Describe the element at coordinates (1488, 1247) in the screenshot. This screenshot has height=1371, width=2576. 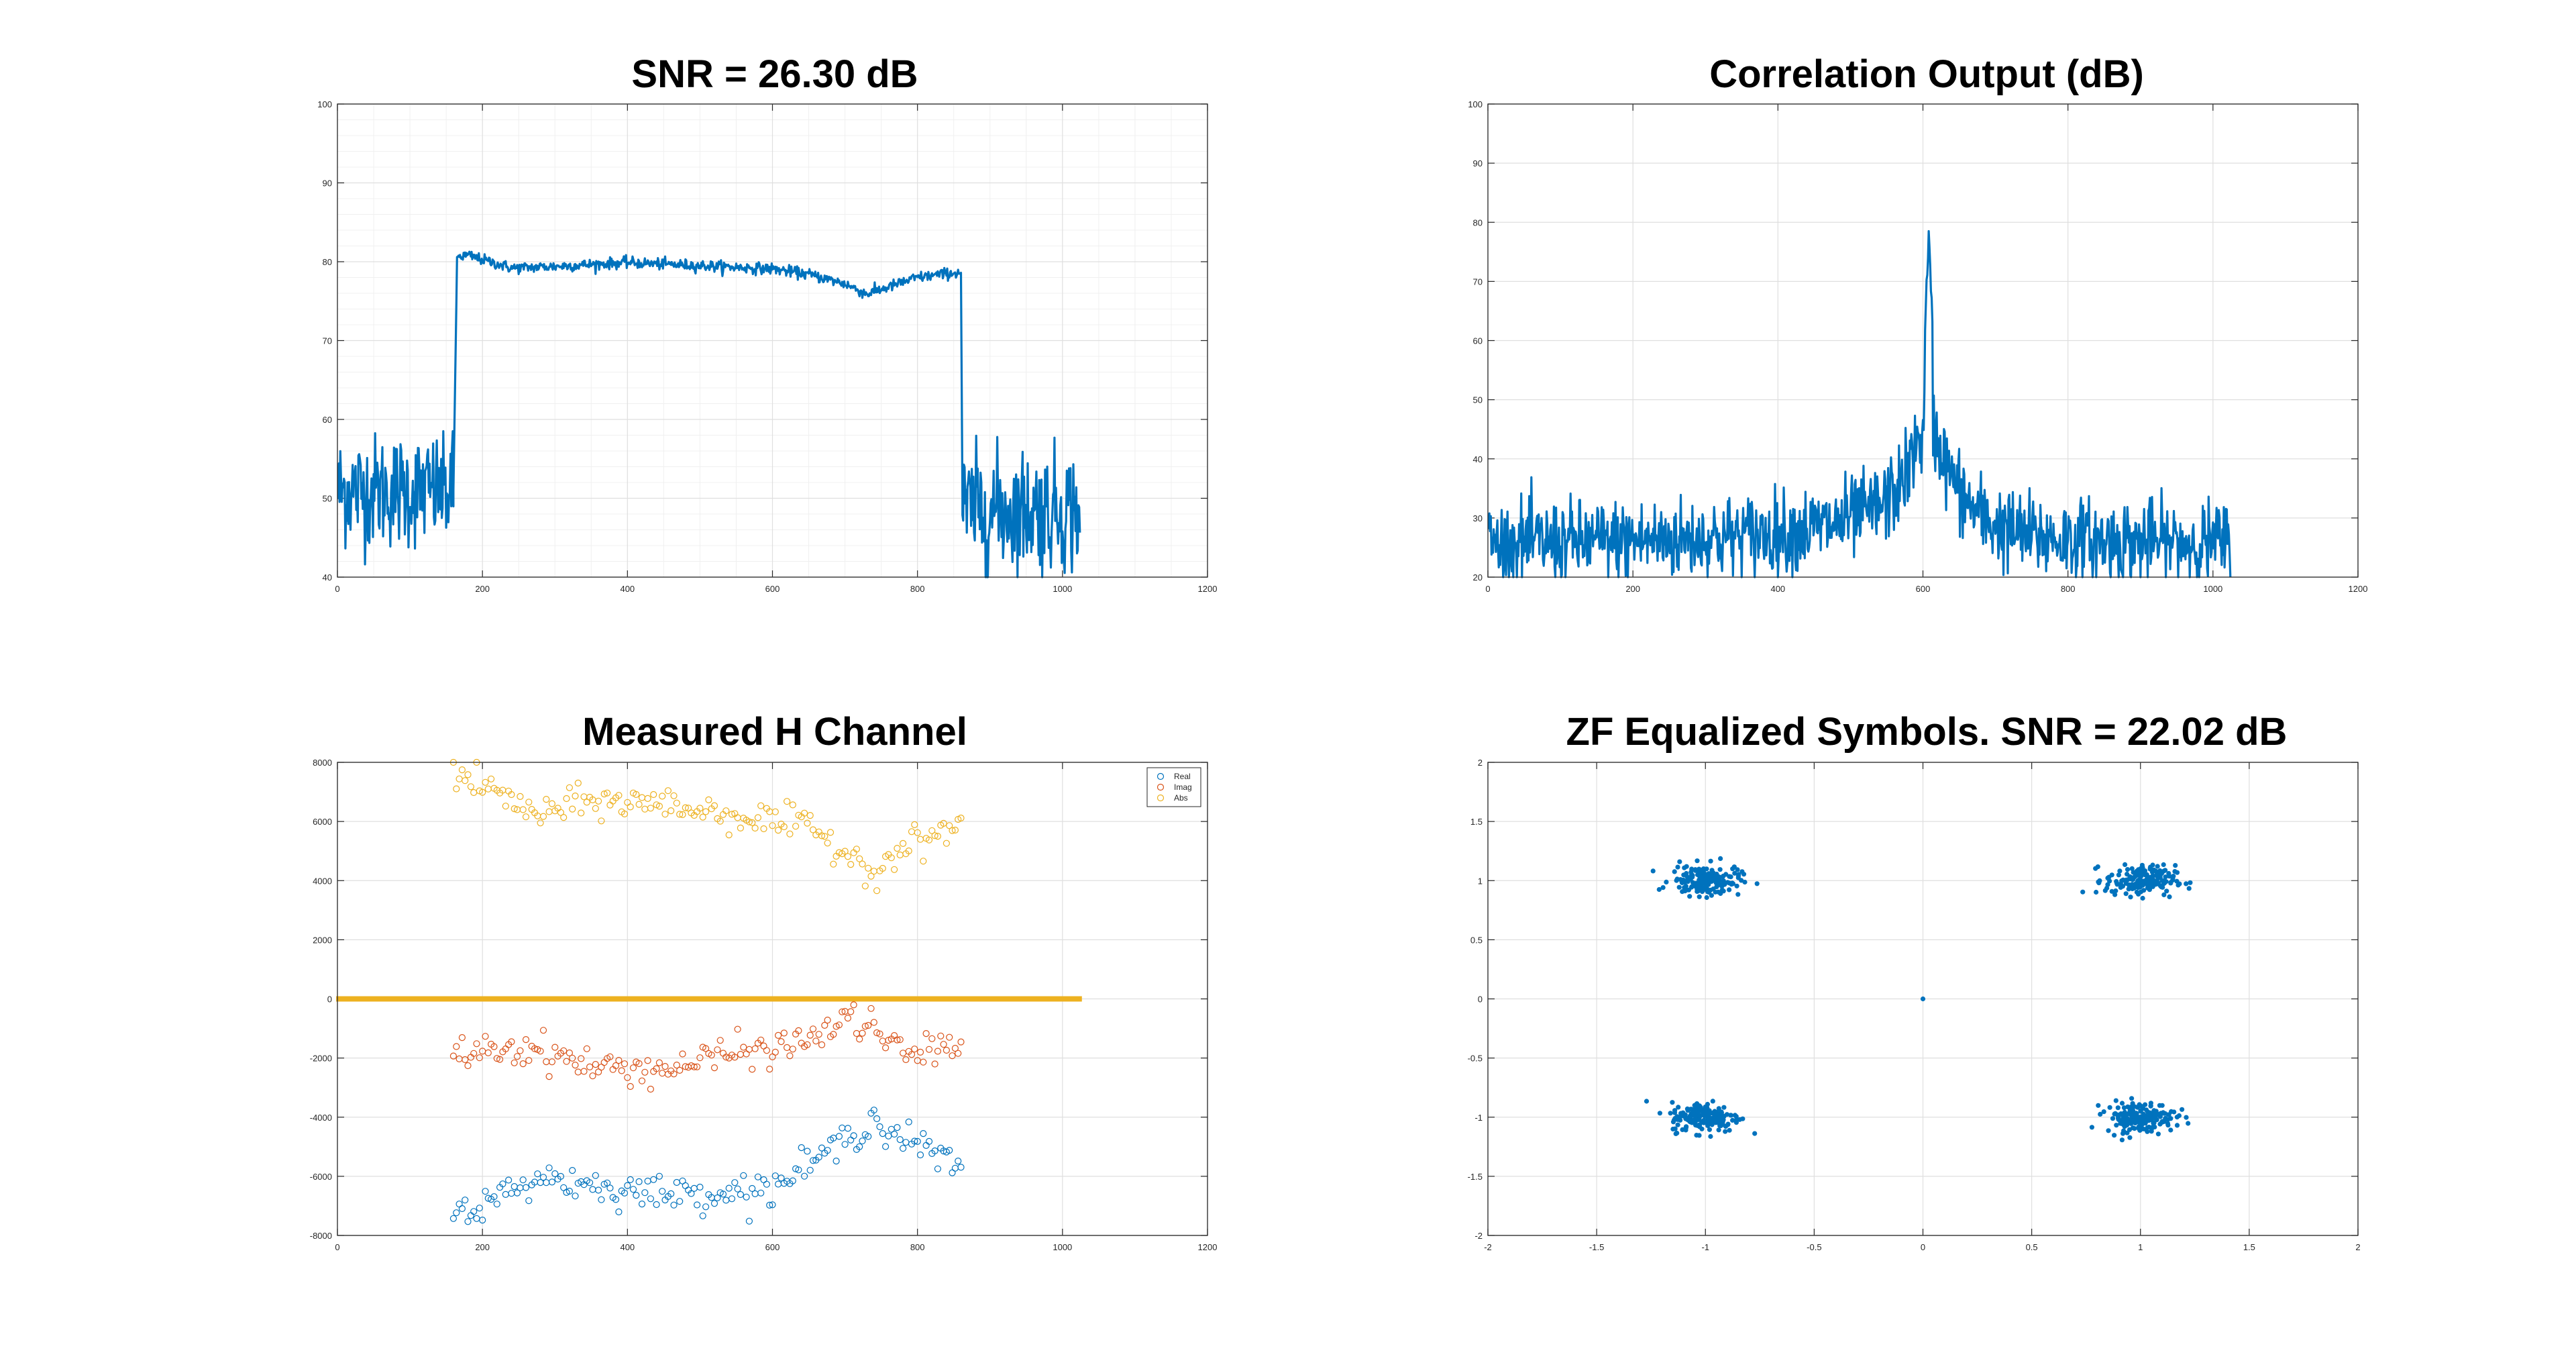
I see `x-tick-label: -2` at that location.